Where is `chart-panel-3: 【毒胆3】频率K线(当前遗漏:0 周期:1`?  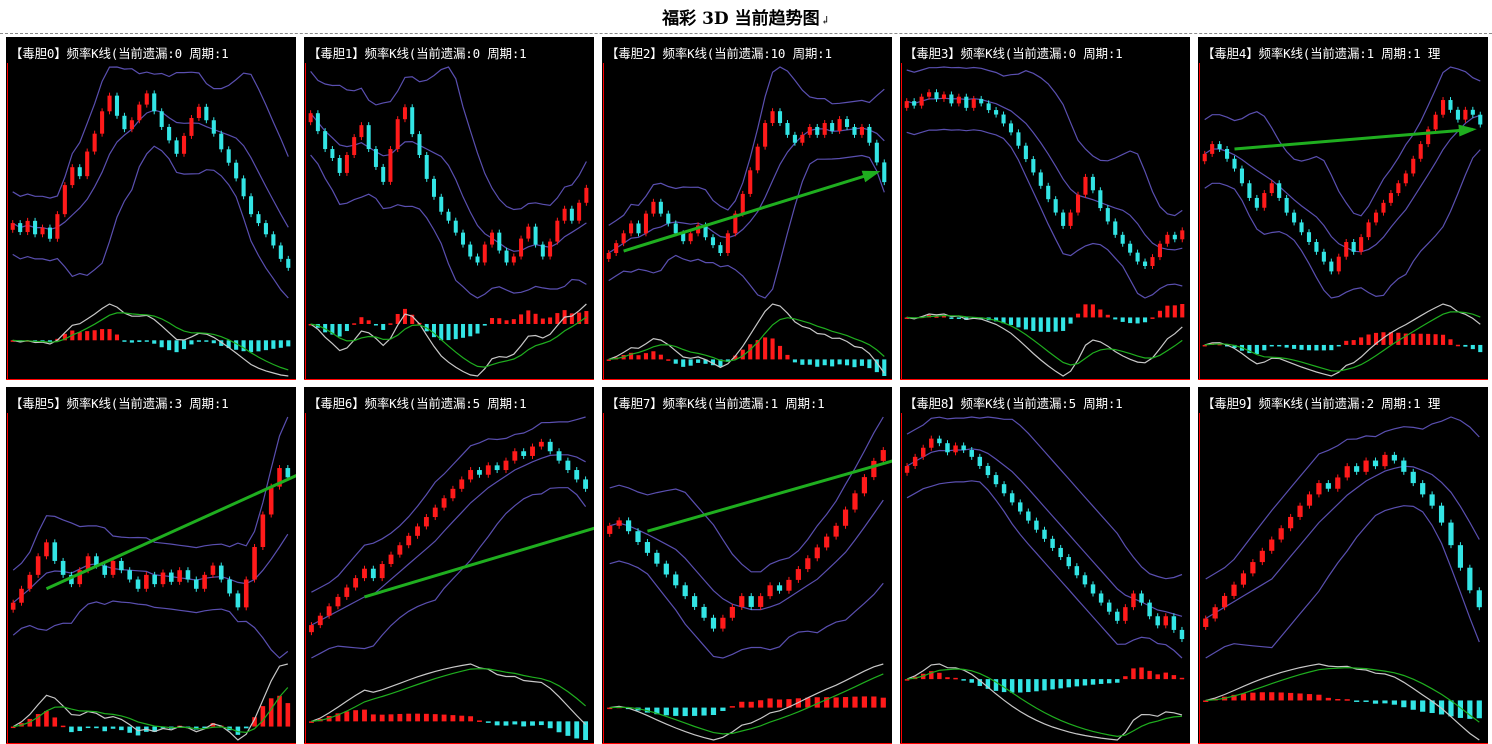
chart-panel-3: 【毒胆3】频率K线(当前遗漏:0 周期:1 is located at coordinates (1045, 208).